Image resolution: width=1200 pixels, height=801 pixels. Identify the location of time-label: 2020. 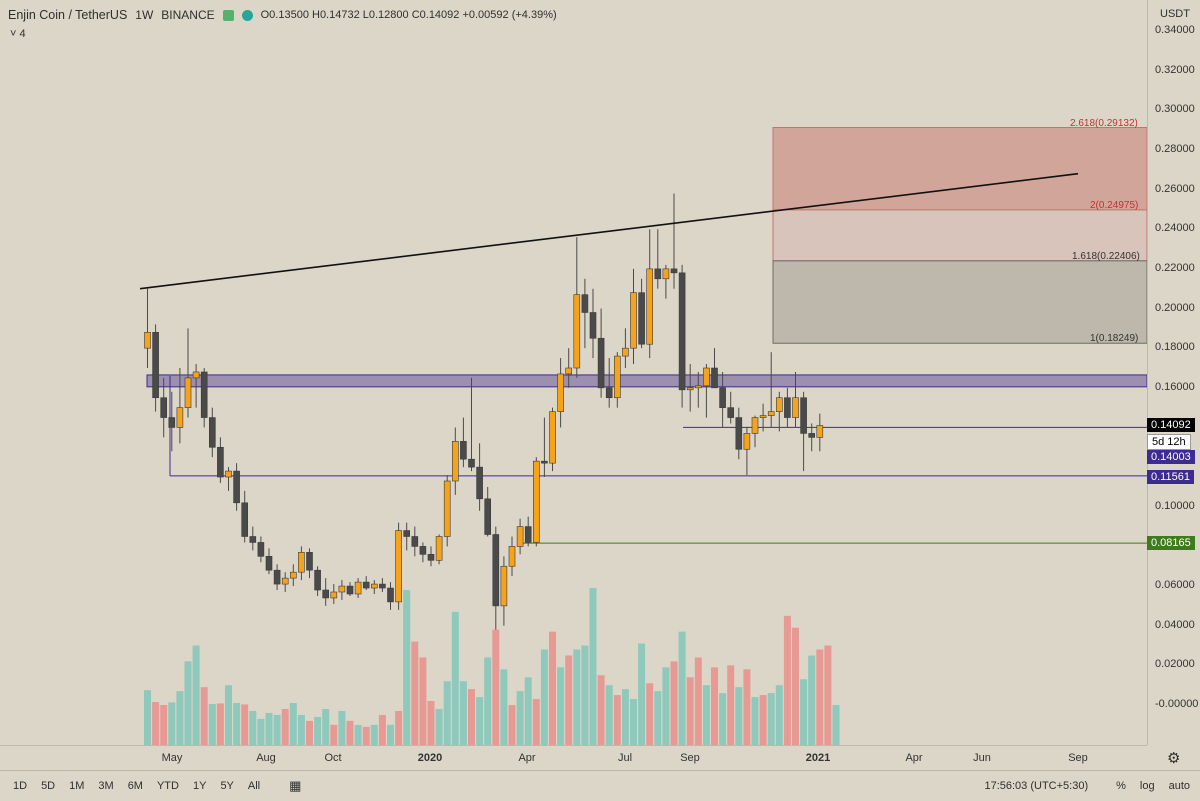
(430, 758).